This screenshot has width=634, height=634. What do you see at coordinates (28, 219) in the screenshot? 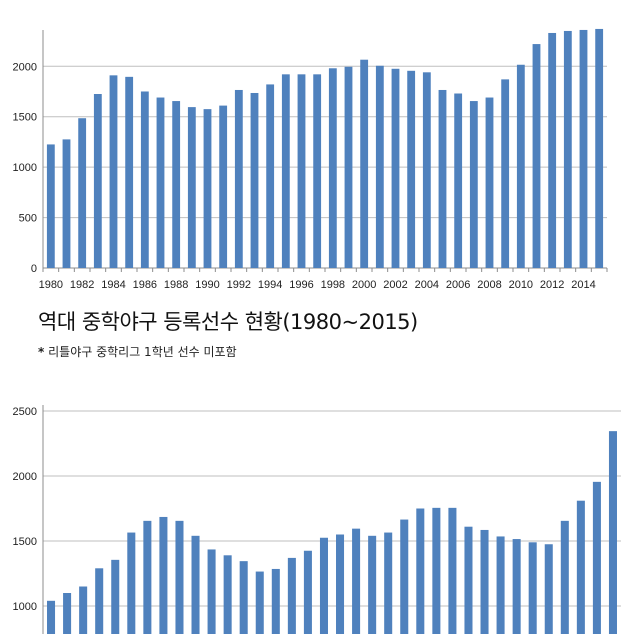
I see `y-tick-label: 500` at bounding box center [28, 219].